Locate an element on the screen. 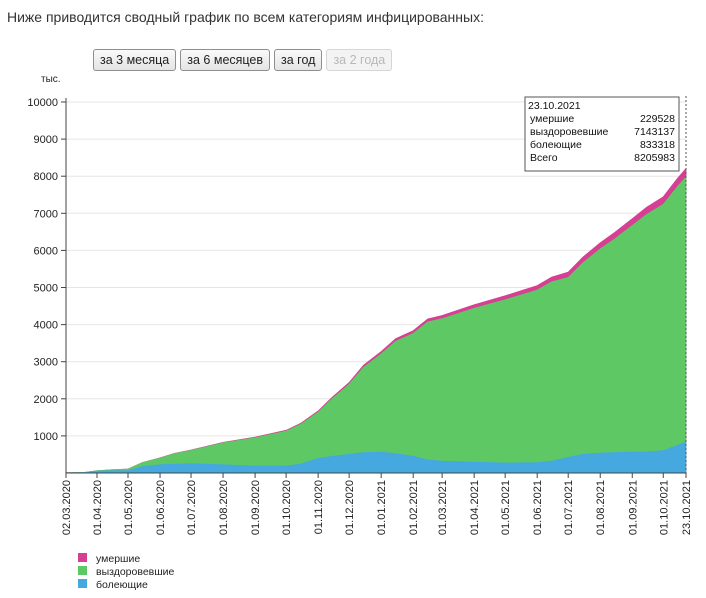  x-tick-label: 23.10.2021 is located at coordinates (687, 507).